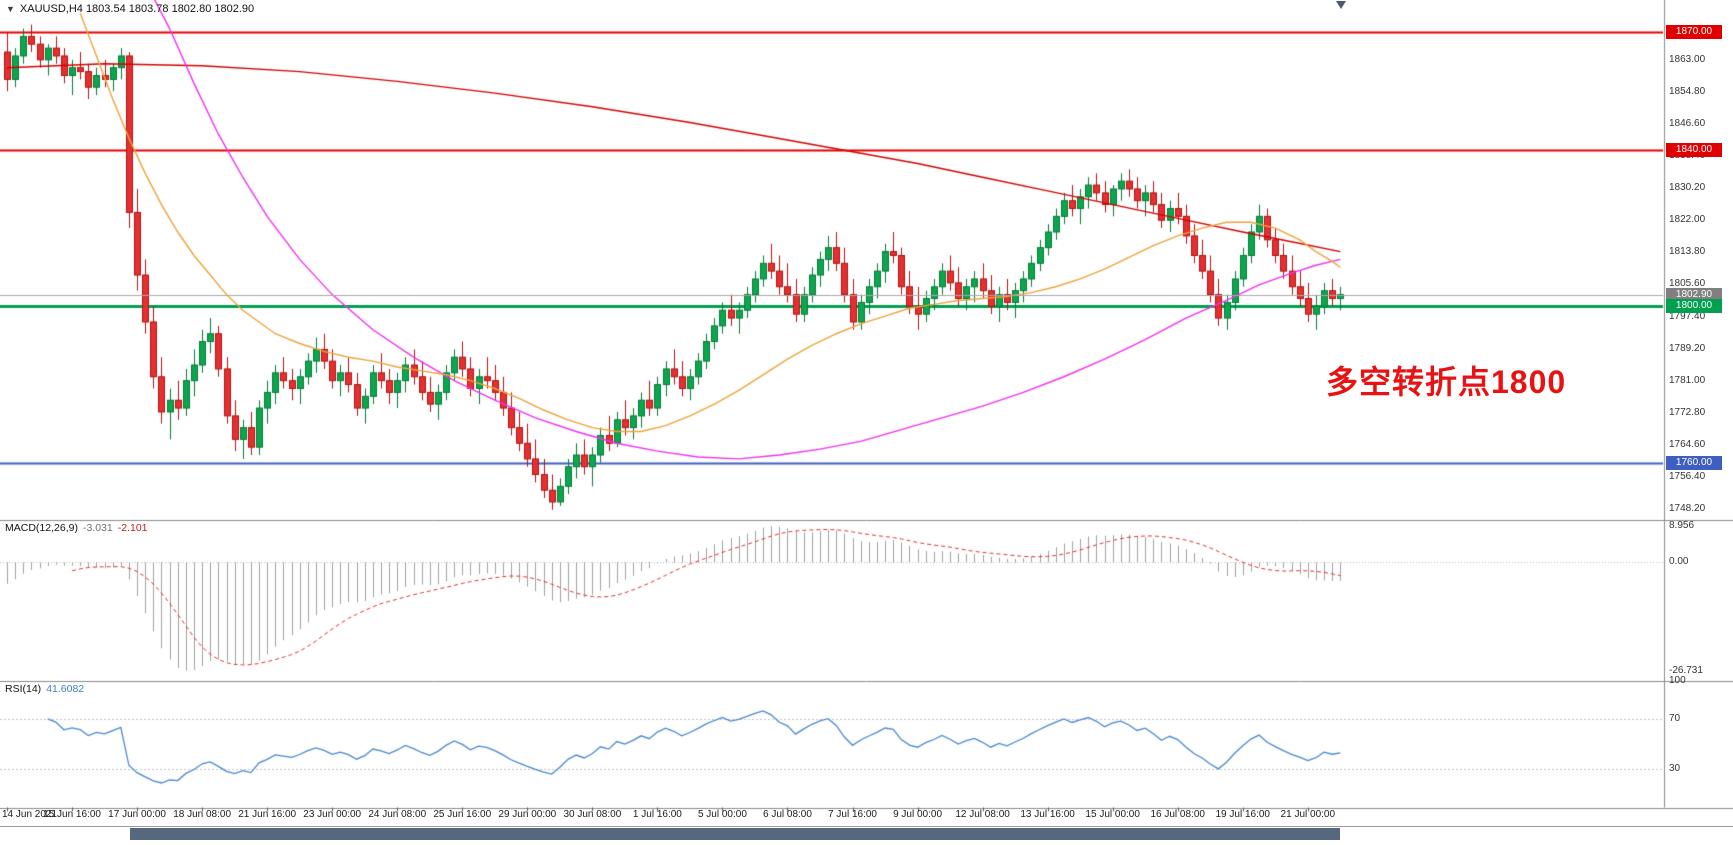 Image resolution: width=1733 pixels, height=845 pixels. I want to click on rsi-indicator-label: RSI(14) 41.6082, so click(47, 689).